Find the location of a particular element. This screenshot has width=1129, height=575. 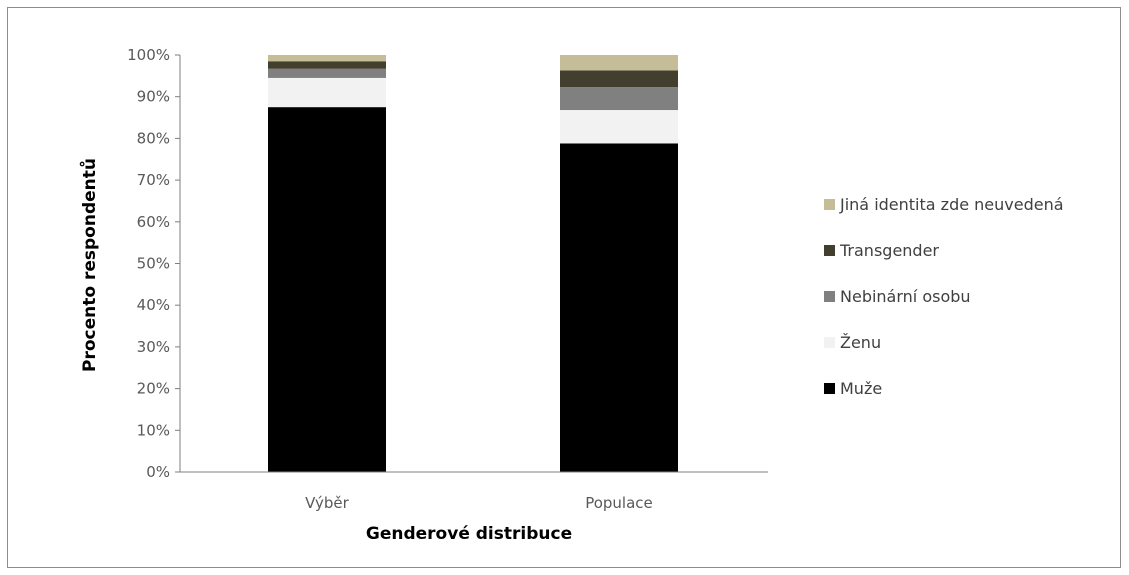

legend-entry-label: Transgender is located at coordinates (889, 250).